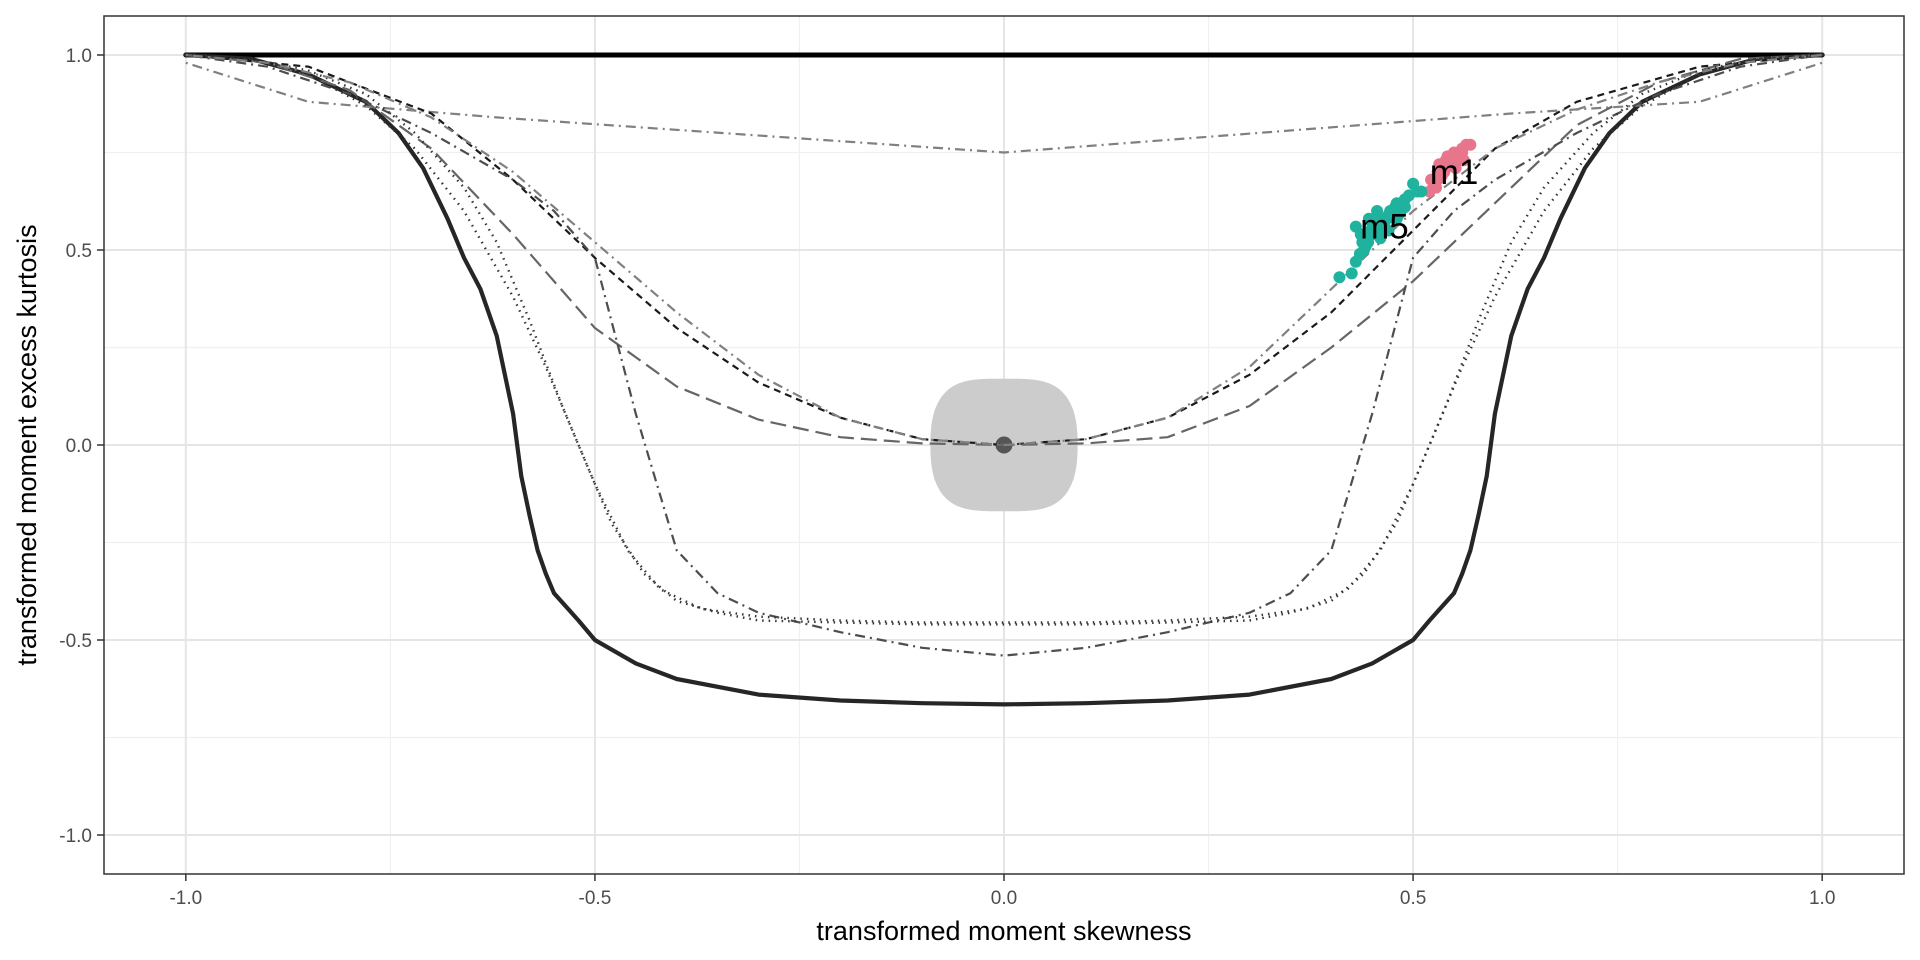  Describe the element at coordinates (1413, 898) in the screenshot. I see `x-tick-label: 0.5` at that location.